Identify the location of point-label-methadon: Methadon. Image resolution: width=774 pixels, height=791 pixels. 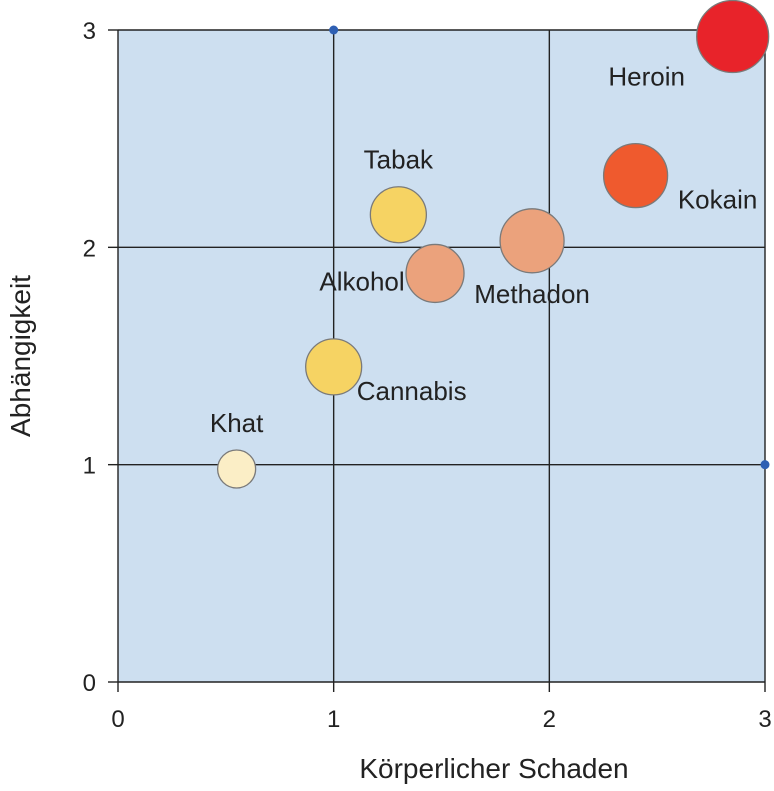
(532, 294).